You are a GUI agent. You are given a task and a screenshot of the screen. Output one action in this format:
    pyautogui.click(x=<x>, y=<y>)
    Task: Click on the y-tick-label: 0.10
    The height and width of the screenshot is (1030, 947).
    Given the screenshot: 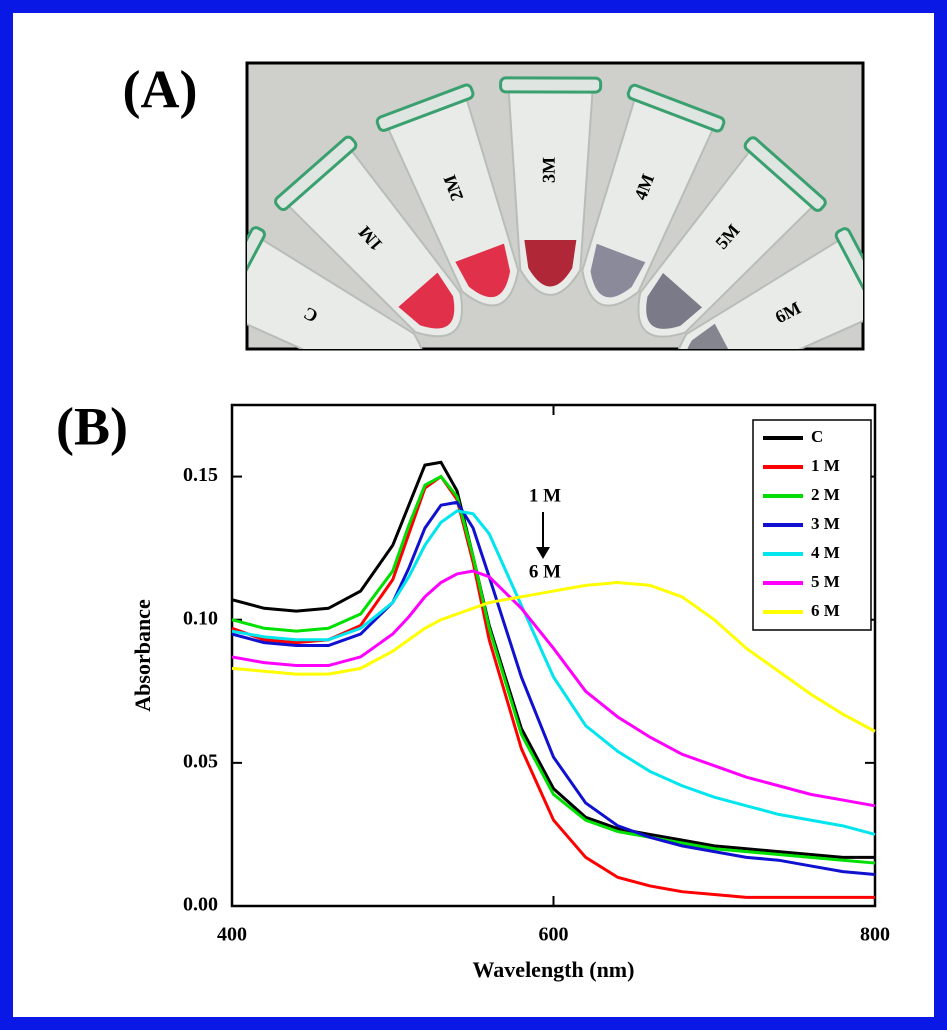 What is the action you would take?
    pyautogui.click(x=200, y=618)
    